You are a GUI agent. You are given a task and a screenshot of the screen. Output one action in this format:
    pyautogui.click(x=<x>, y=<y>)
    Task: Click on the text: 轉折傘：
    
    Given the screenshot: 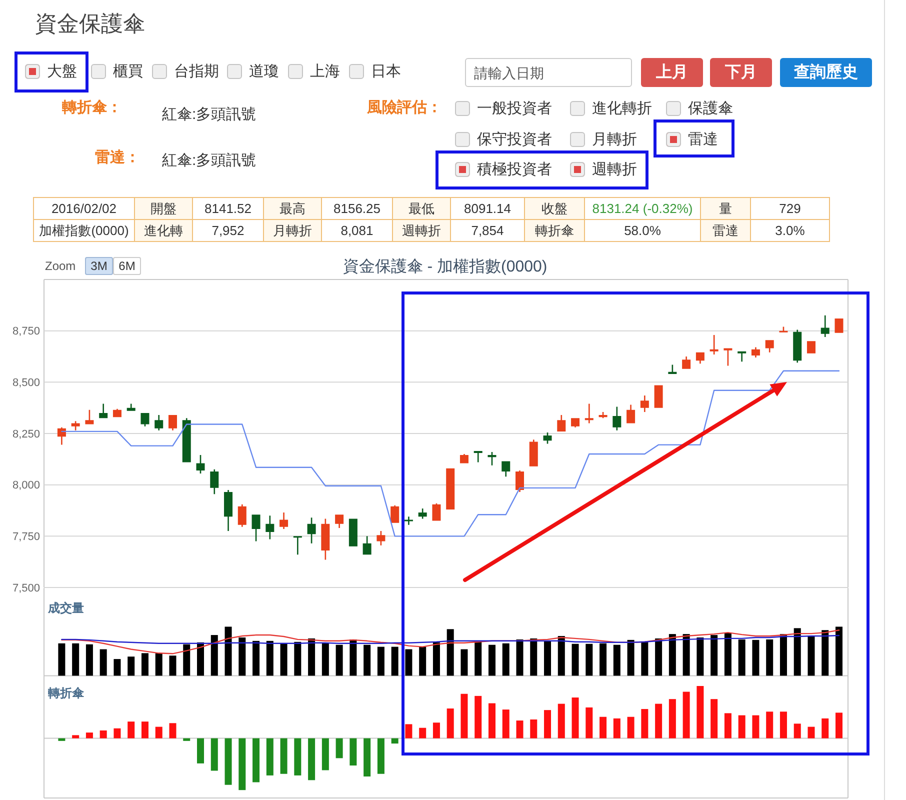 What is the action you would take?
    pyautogui.click(x=92, y=108)
    